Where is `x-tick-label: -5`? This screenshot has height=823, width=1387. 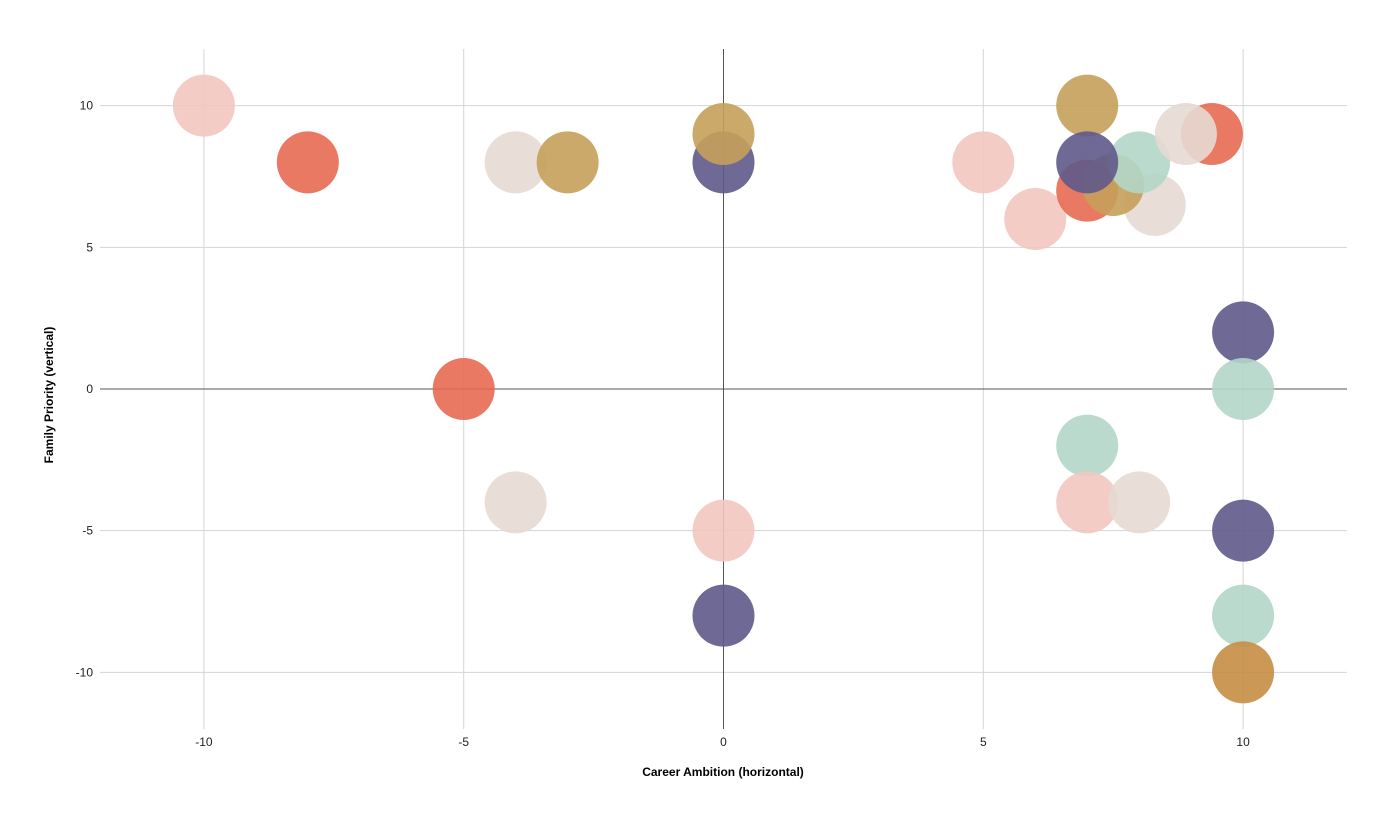 x-tick-label: -5 is located at coordinates (463, 742).